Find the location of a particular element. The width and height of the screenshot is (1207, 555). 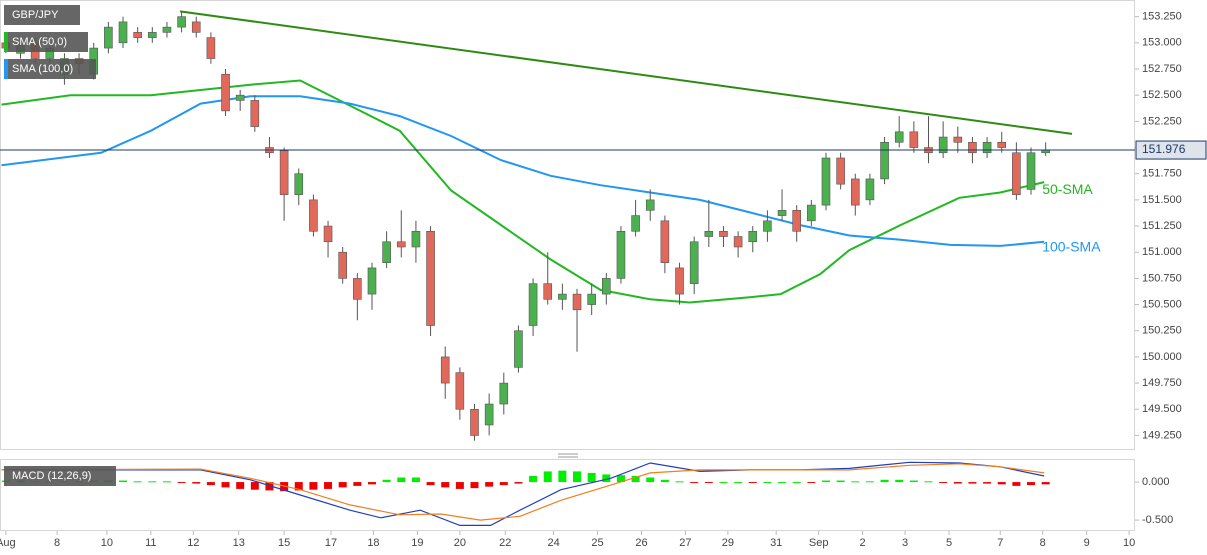

x-tick-label: Sep is located at coordinates (819, 543).